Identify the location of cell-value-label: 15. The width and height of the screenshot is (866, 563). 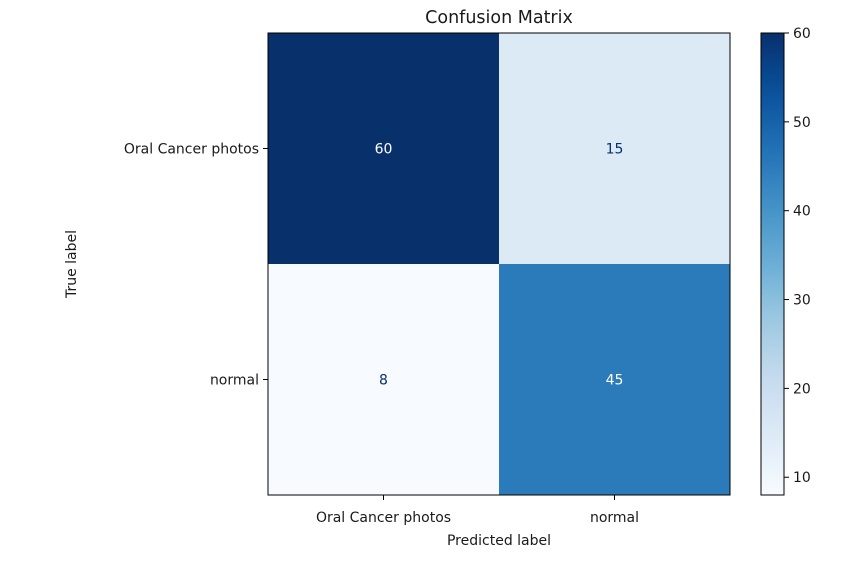
(615, 150).